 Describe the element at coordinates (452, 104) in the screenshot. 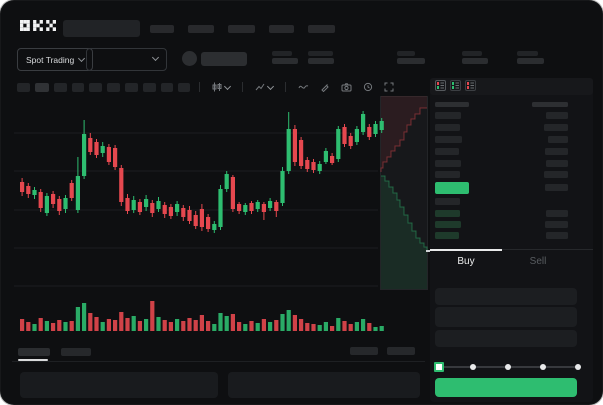

I see `orderbook-header-price` at that location.